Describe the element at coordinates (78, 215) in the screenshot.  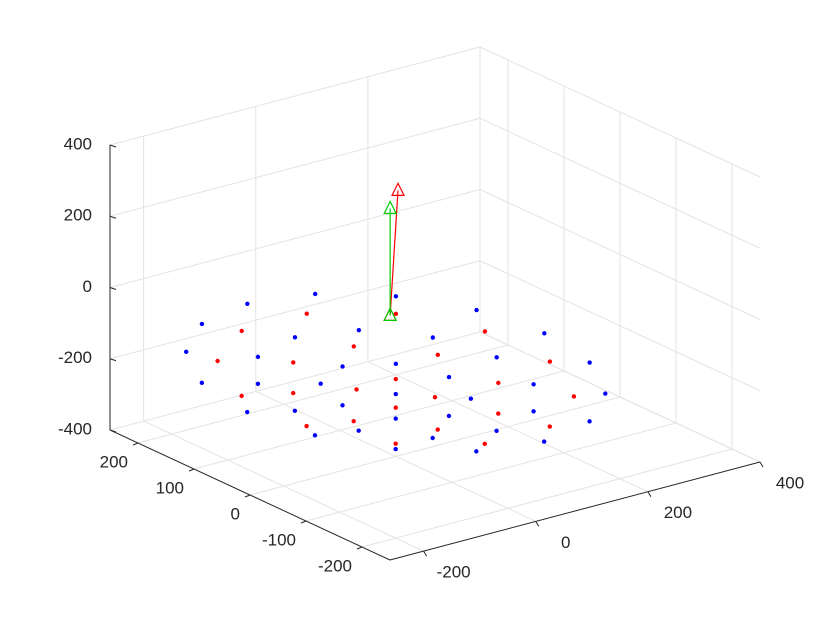
I see `z-tick-label: 200` at that location.